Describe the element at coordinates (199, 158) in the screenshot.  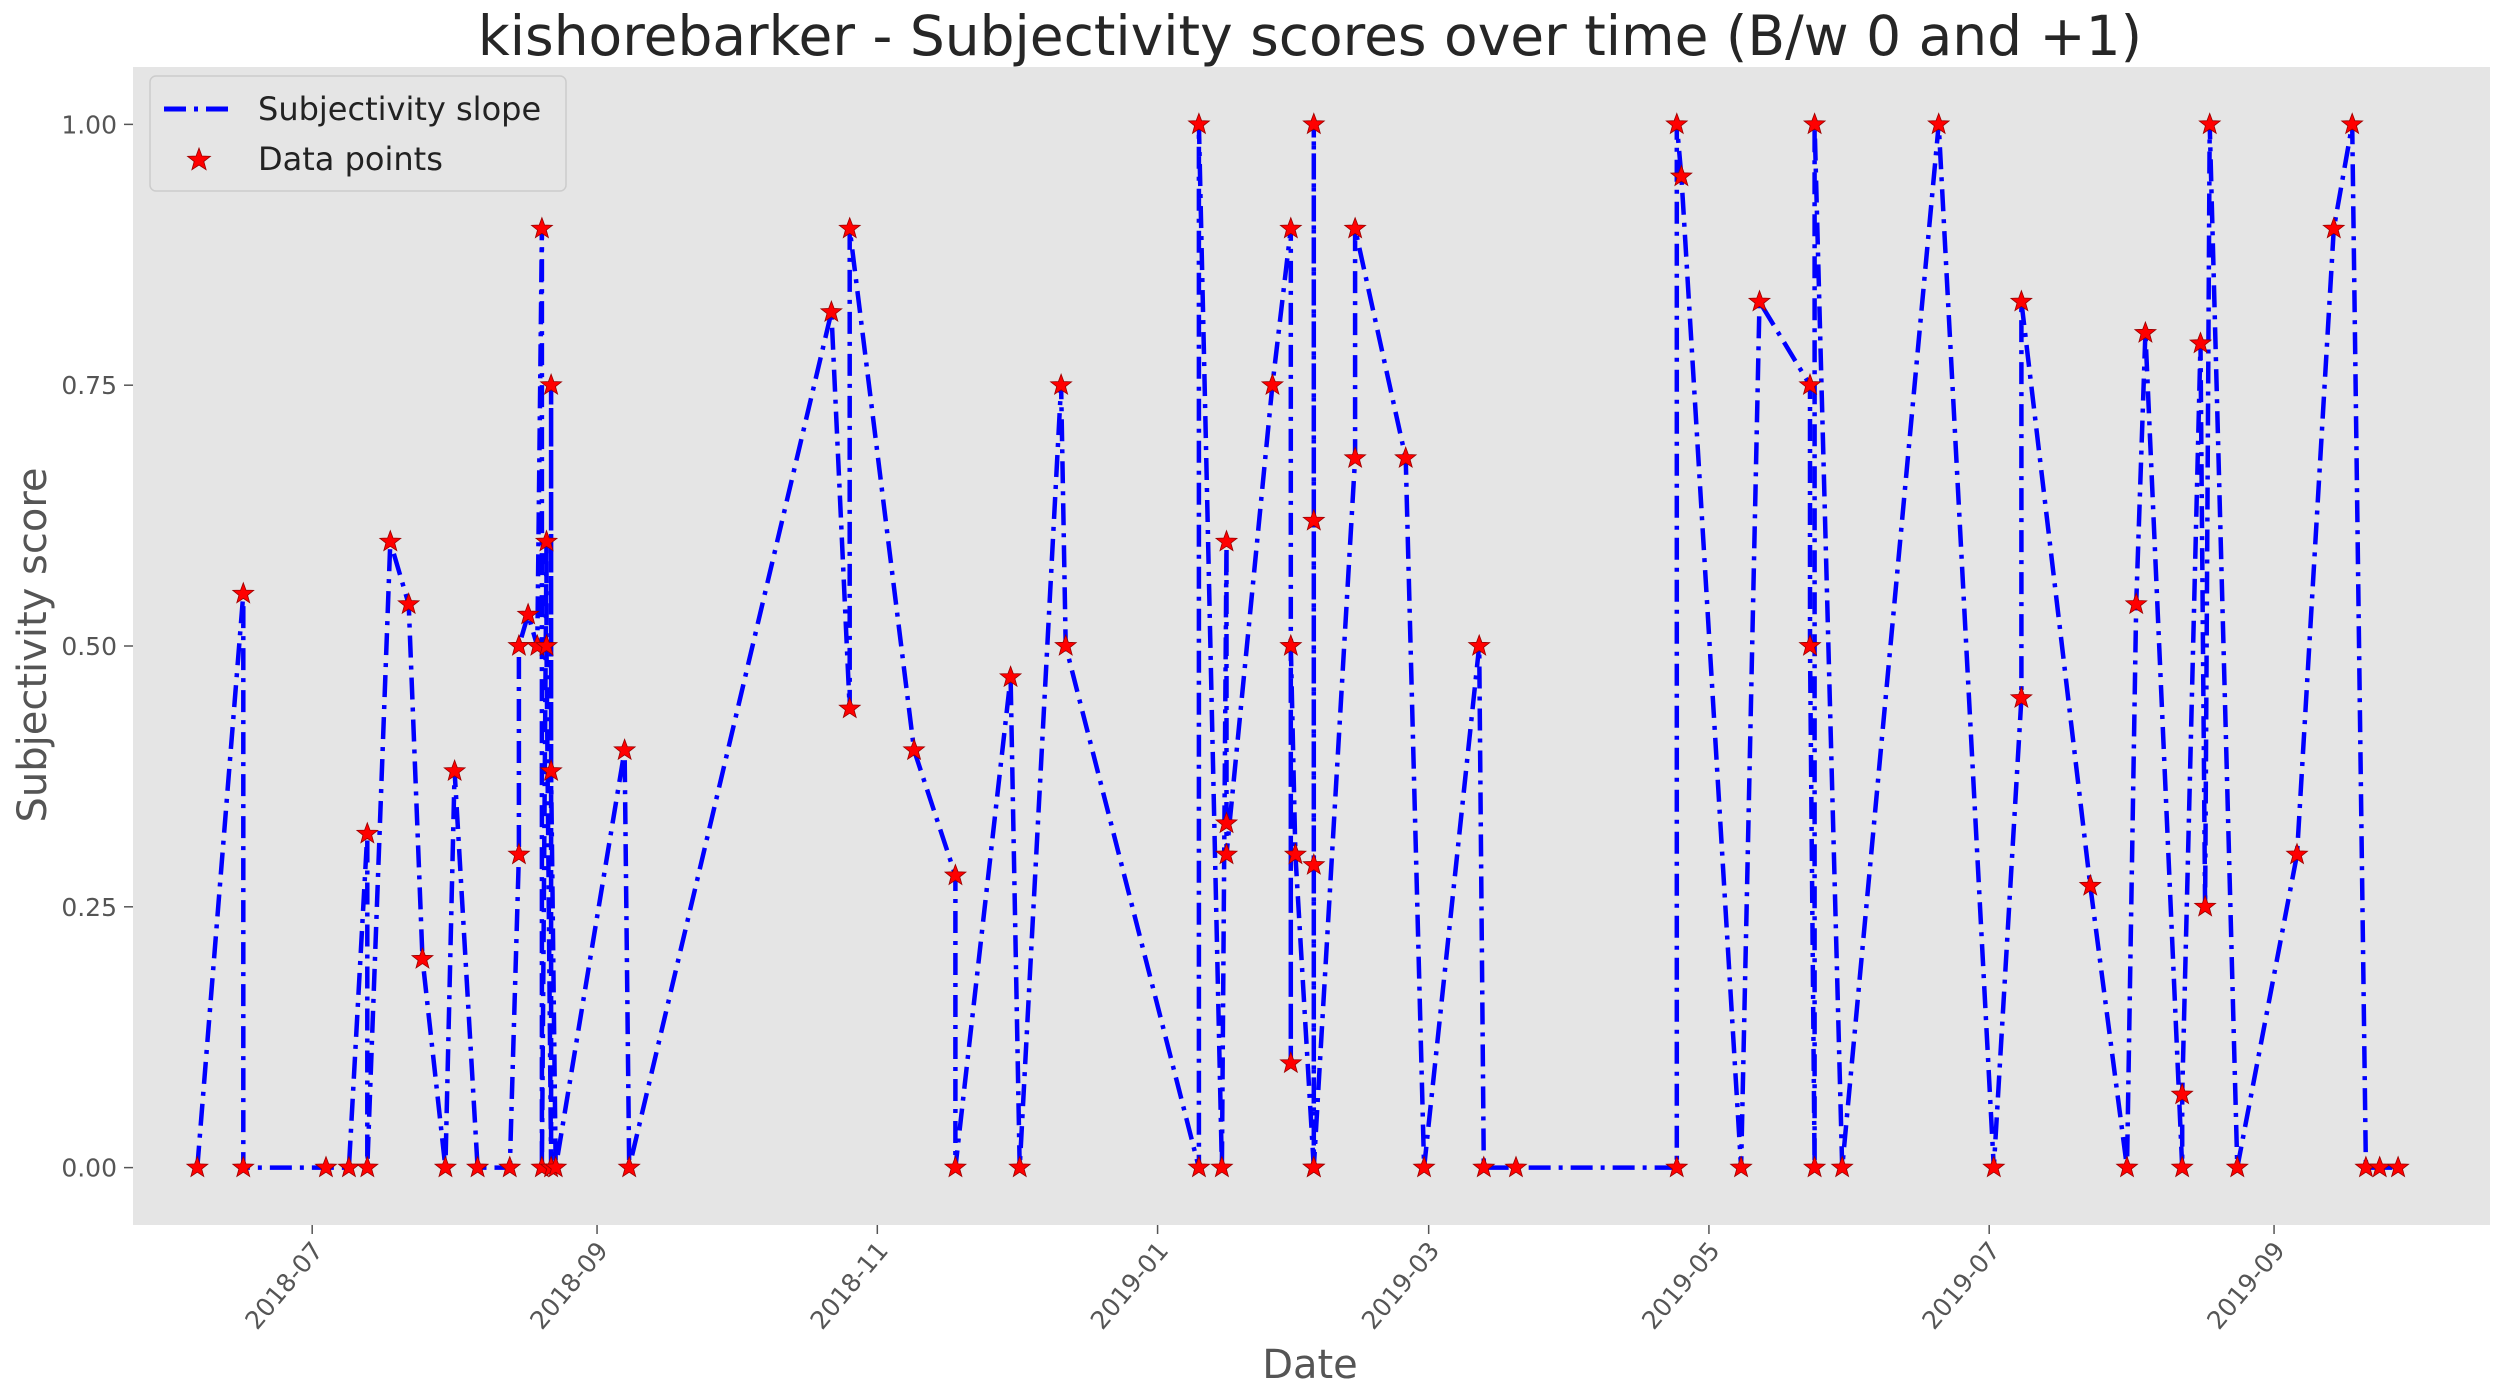
I see `legend-star-swatch` at that location.